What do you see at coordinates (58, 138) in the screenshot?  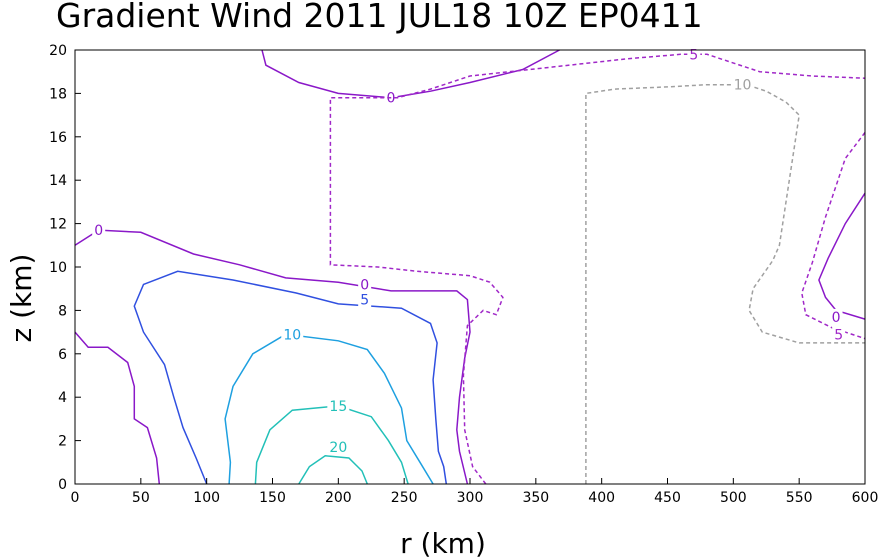 I see `y-tick-label: 16` at bounding box center [58, 138].